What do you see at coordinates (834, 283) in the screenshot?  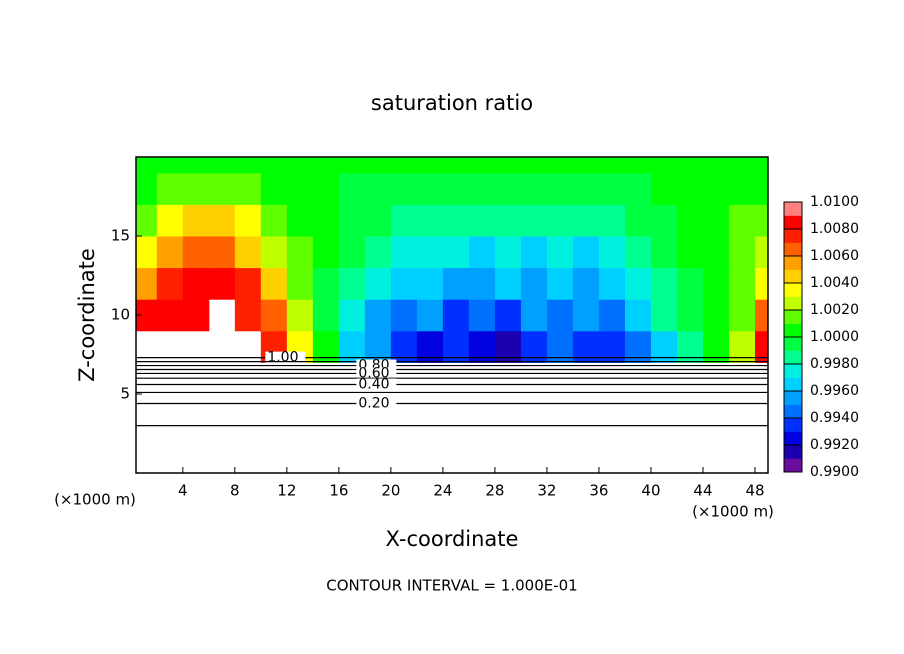 I see `colorbar-label: 1.0040` at bounding box center [834, 283].